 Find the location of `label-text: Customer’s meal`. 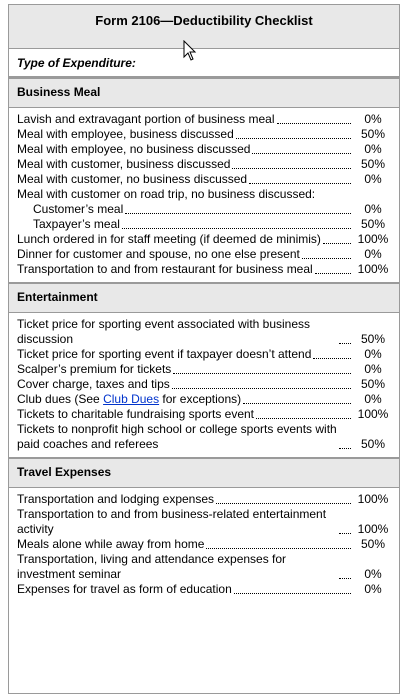

label-text: Customer’s meal is located at coordinates (78, 209).